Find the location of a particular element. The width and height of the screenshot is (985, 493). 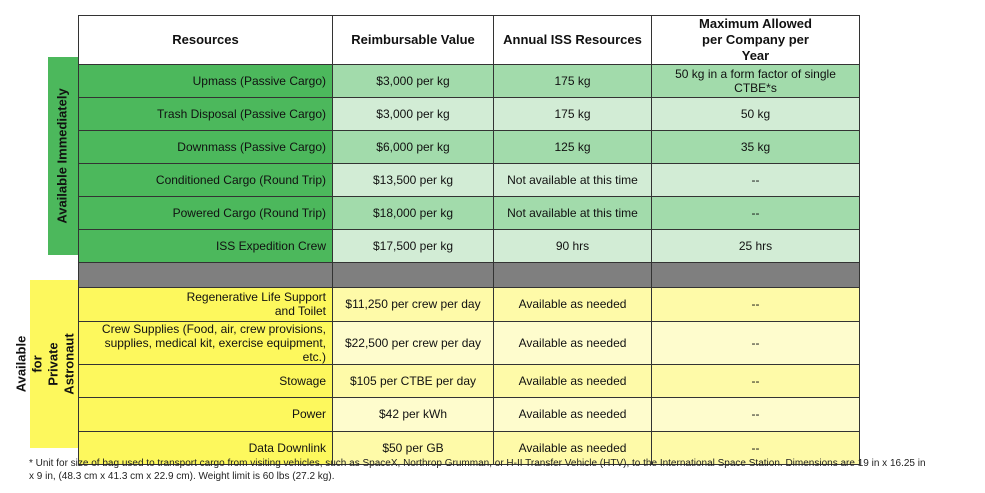

cell-resource: Upmass (Passive Cargo) is located at coordinates (205, 81).